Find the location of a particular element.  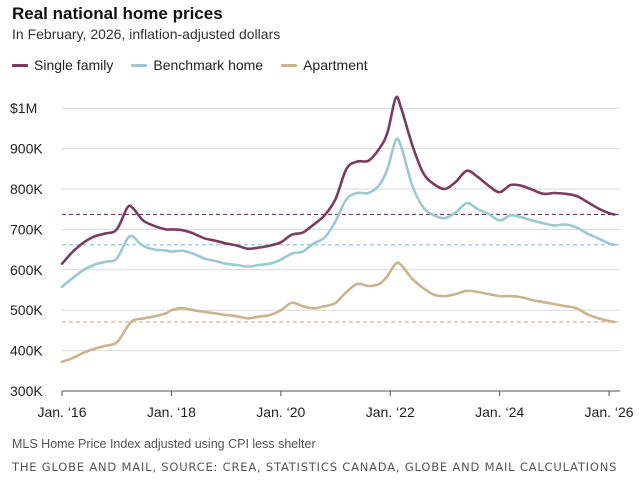

chart-title: Real national home prices is located at coordinates (117, 13).